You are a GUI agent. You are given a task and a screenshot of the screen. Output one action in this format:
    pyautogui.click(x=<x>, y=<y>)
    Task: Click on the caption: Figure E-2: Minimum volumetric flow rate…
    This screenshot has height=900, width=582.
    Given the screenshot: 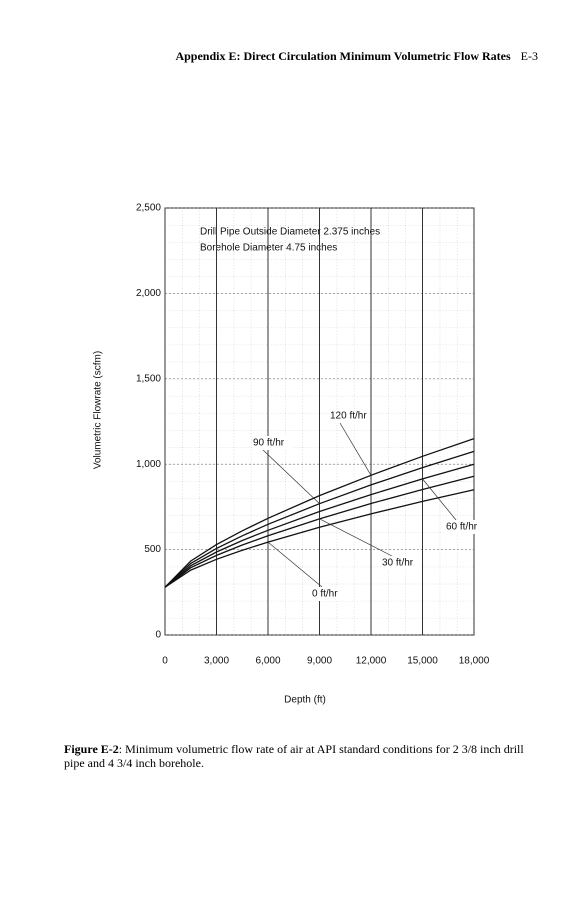 What is the action you would take?
    pyautogui.click(x=294, y=756)
    